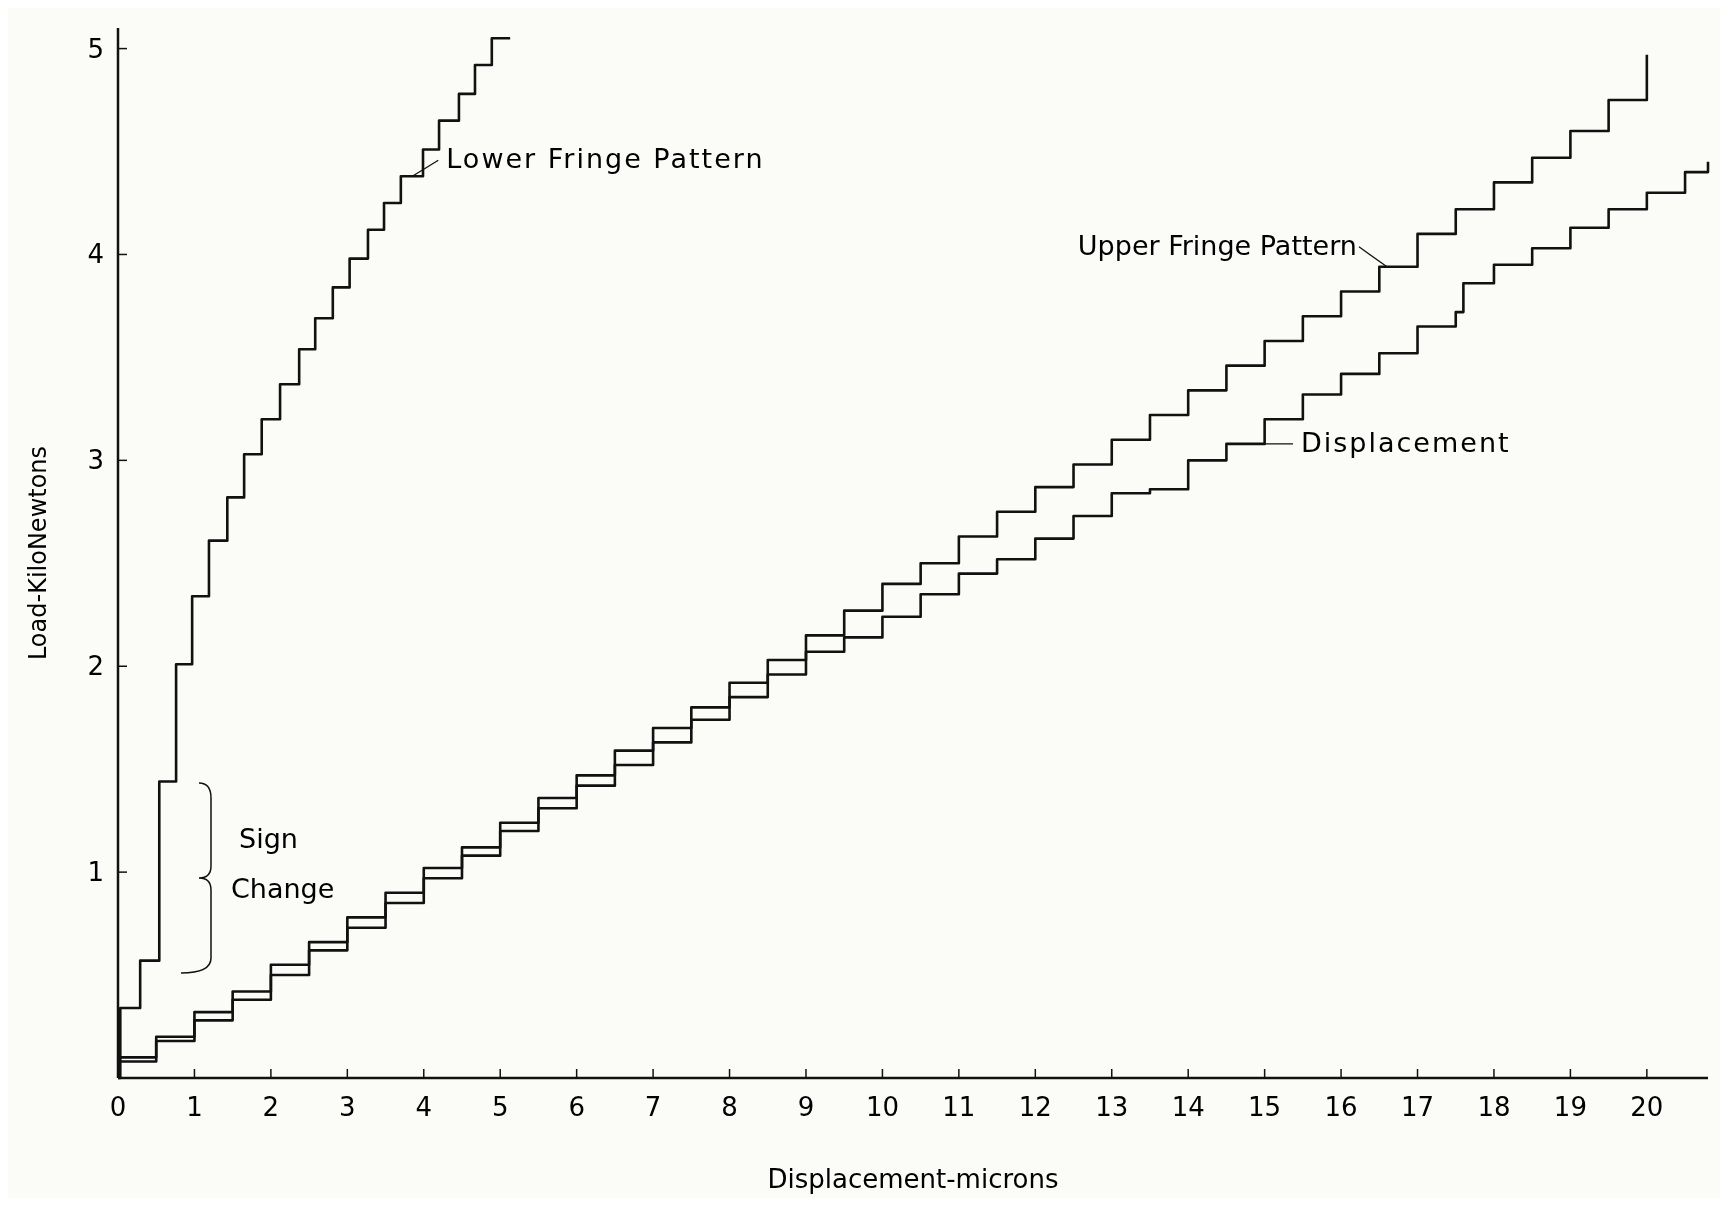 The height and width of the screenshot is (1208, 1728). I want to click on x-tick-label: 4, so click(424, 1107).